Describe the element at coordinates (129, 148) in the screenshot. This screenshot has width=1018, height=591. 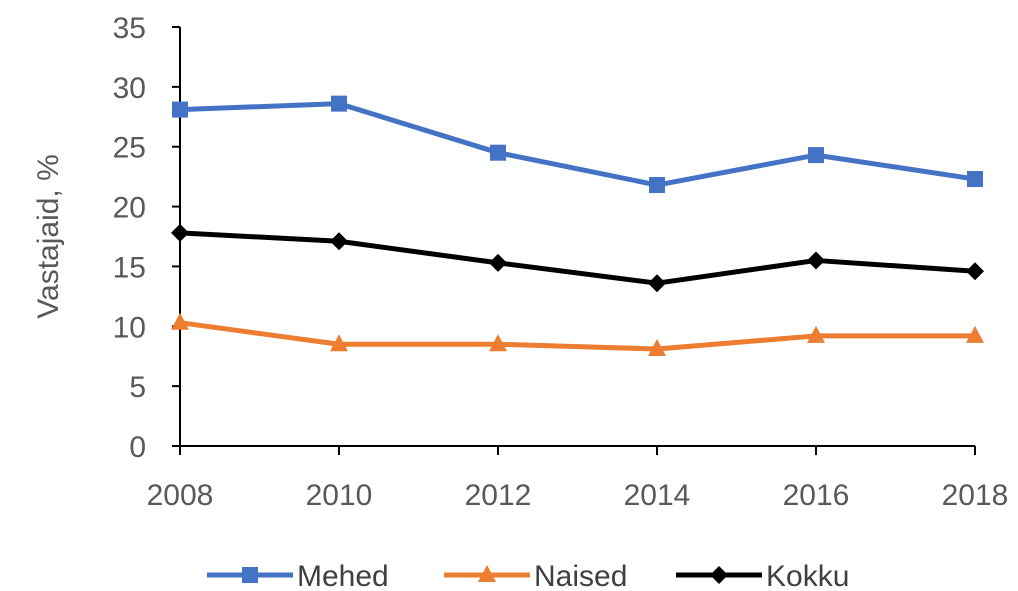
I see `y-tick-label: 25` at that location.